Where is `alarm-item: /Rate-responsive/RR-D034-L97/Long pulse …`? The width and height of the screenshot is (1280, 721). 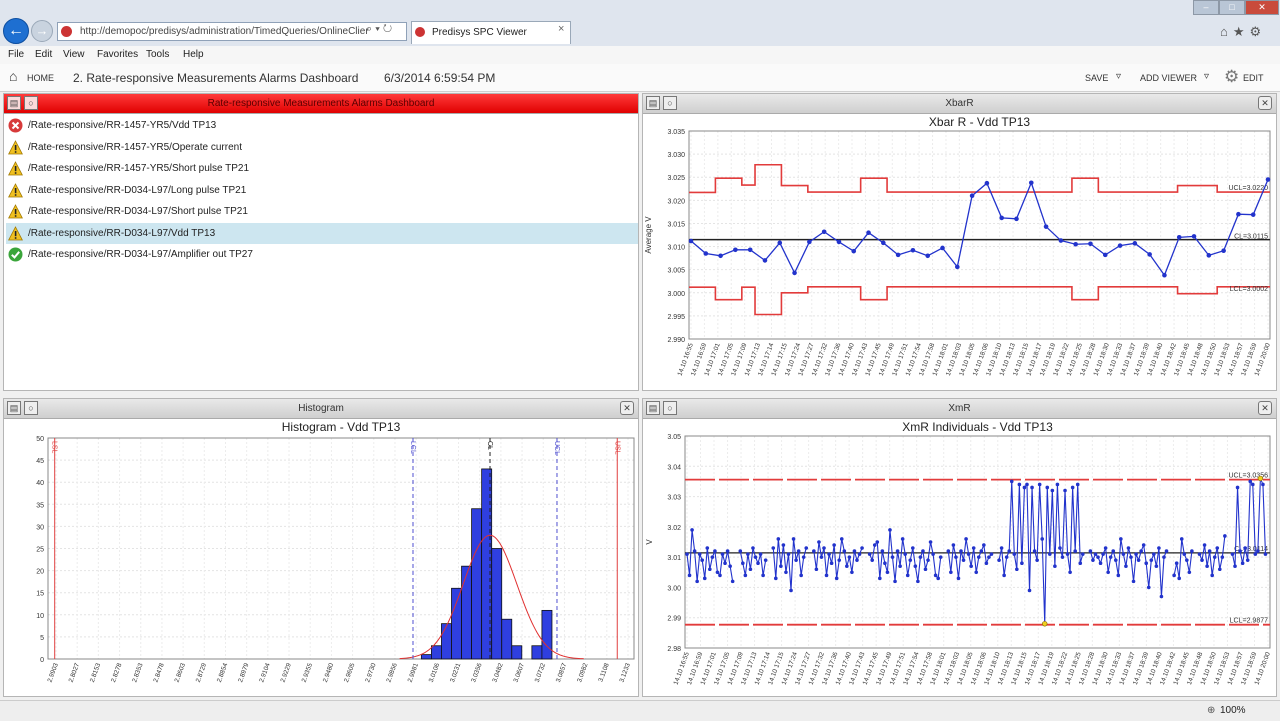 alarm-item: /Rate-responsive/RR-D034-L97/Long pulse … is located at coordinates (322, 190).